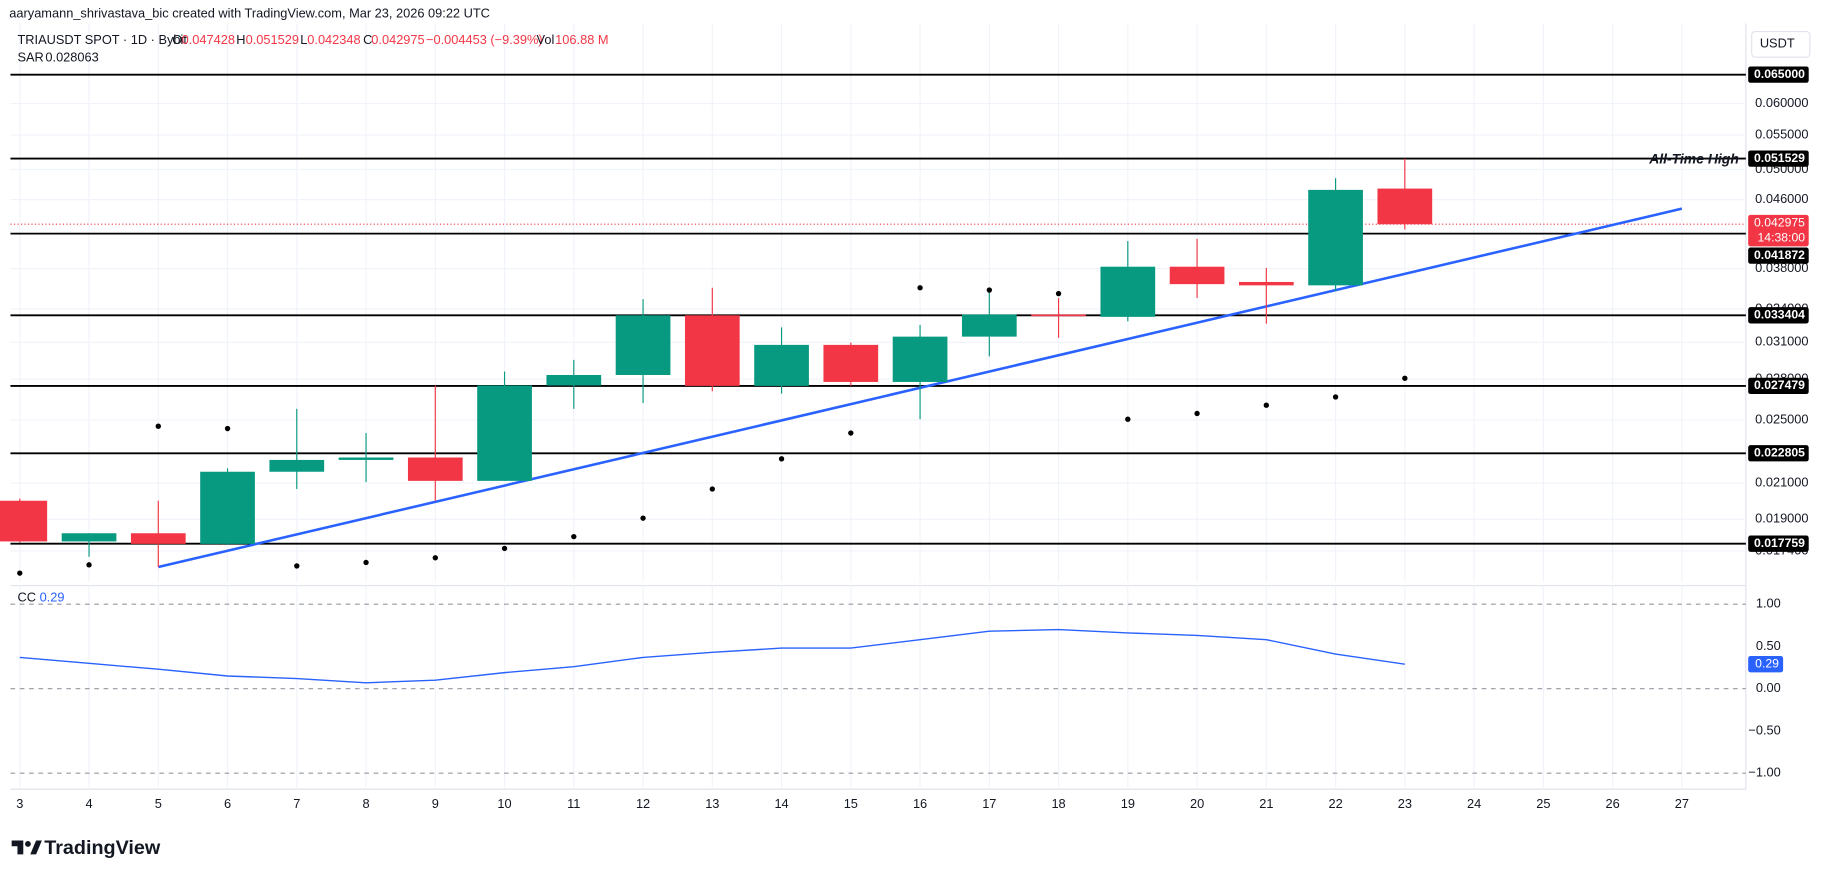 This screenshot has height=879, width=1825. What do you see at coordinates (546, 39) in the screenshot?
I see `legend-item: Vol` at bounding box center [546, 39].